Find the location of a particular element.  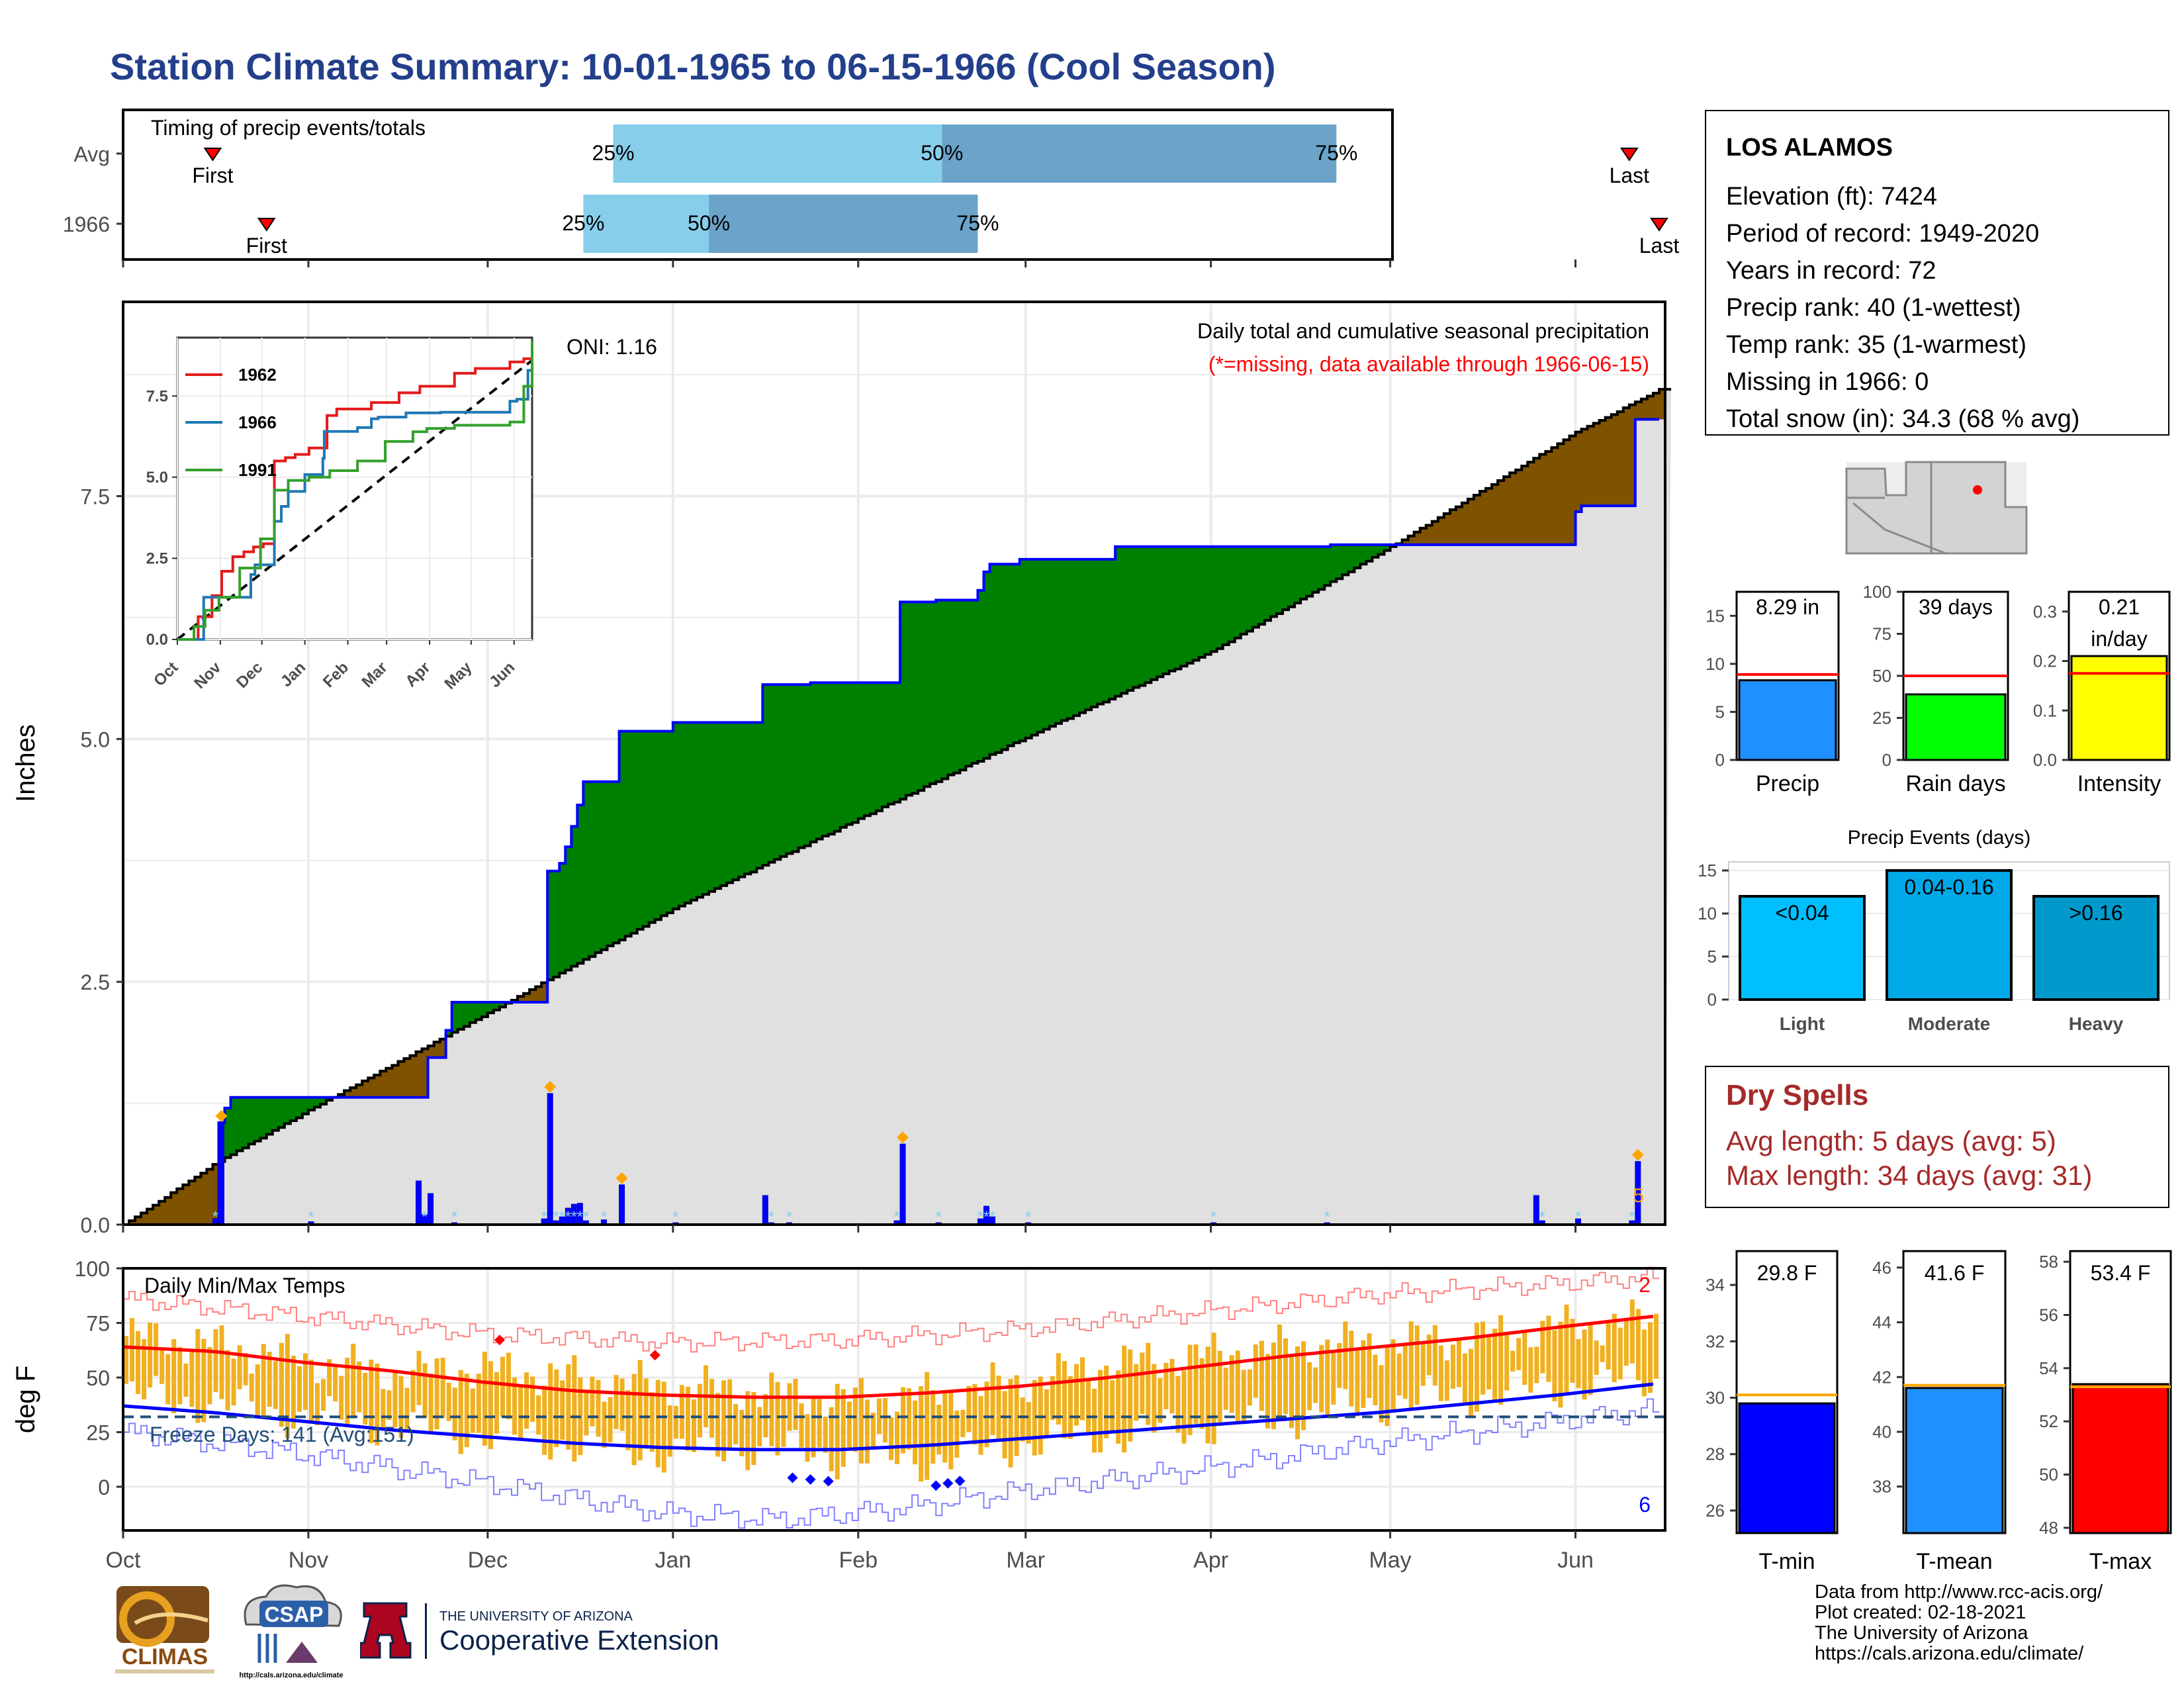

timing-pct-50-1966: 50% is located at coordinates (709, 223).